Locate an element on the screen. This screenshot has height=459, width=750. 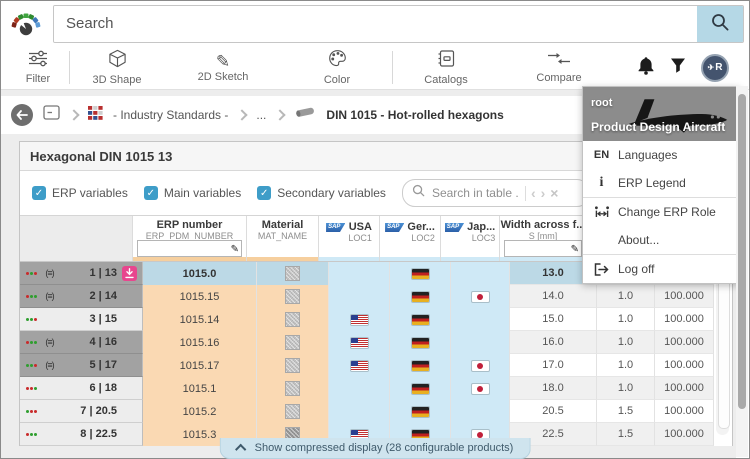
search-button is located at coordinates (720, 23).